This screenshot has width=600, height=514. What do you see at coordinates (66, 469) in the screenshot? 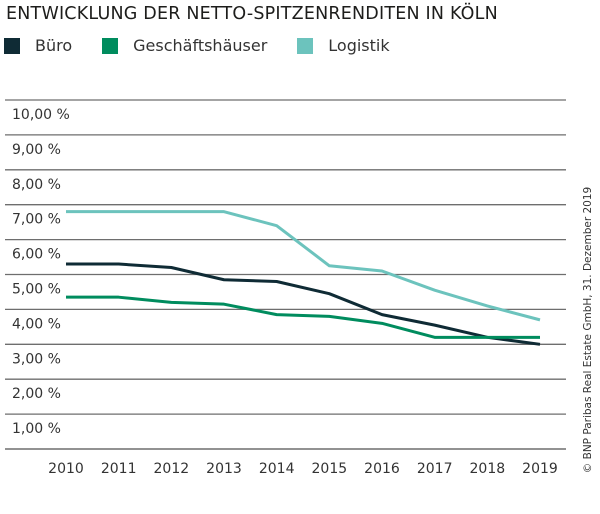
I see `x-tick-label: 2010` at bounding box center [66, 469].